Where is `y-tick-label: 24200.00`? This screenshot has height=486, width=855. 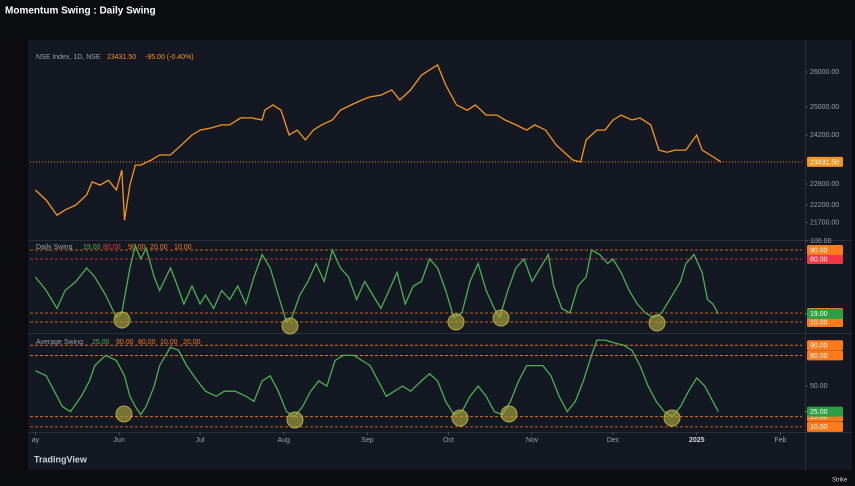
y-tick-label: 24200.00 is located at coordinates (824, 135).